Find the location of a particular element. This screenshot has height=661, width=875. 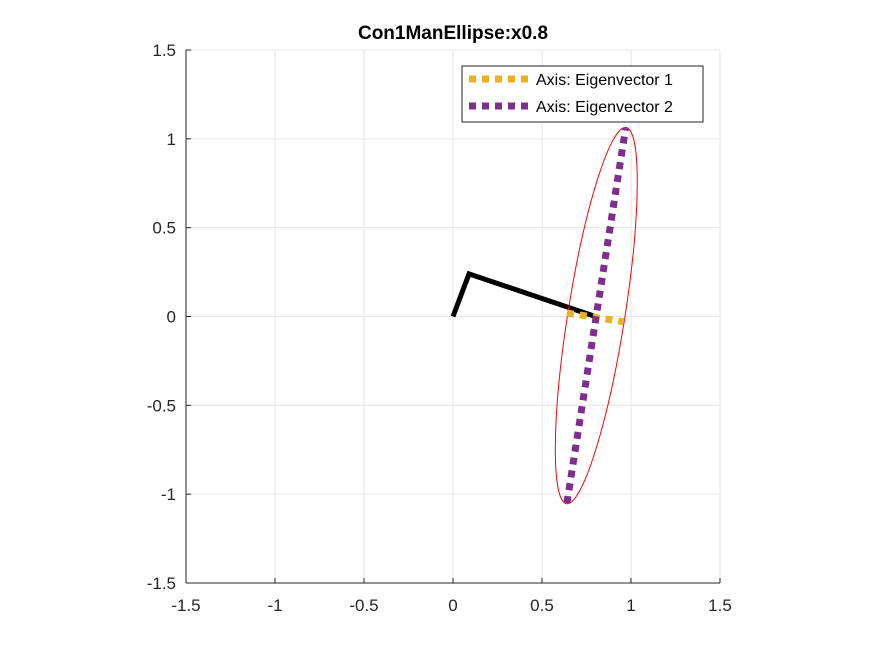

x-tick-label: 0.5 is located at coordinates (542, 605).